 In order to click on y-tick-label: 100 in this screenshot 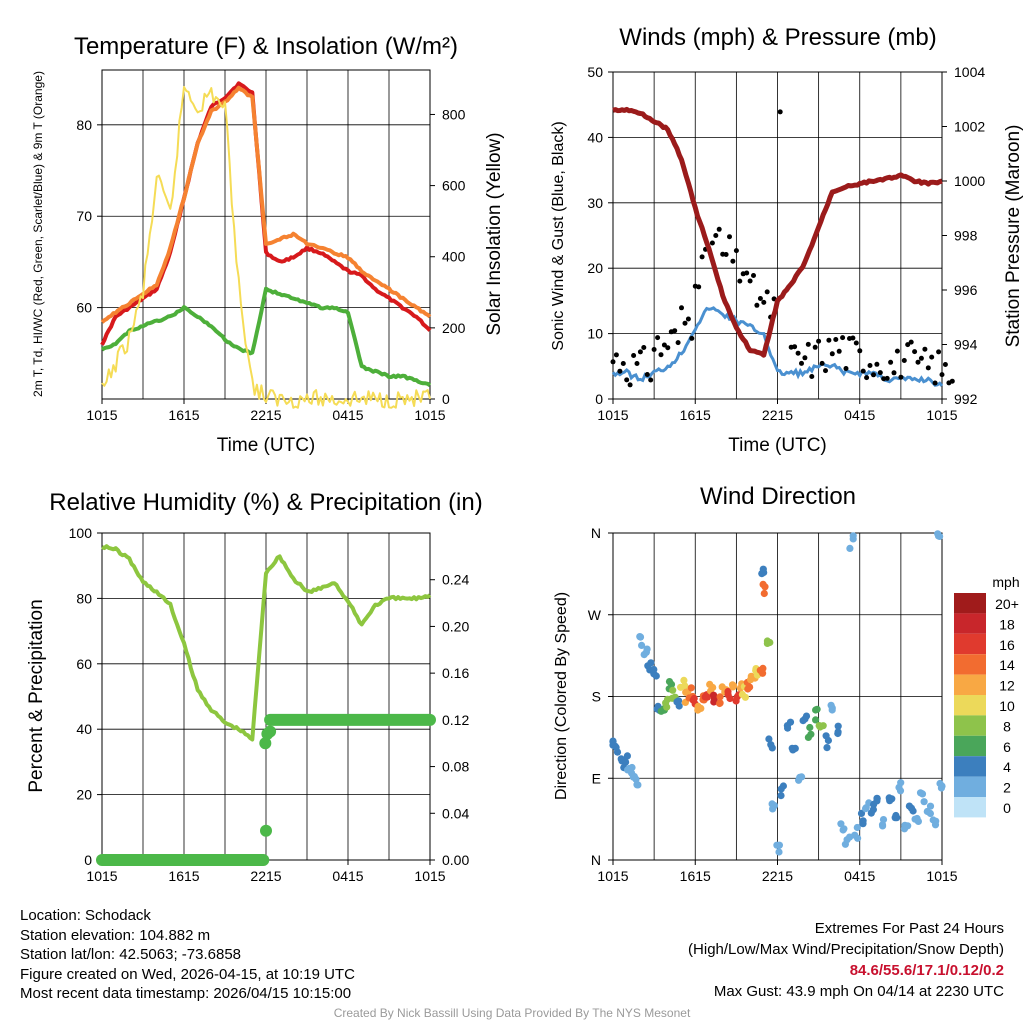, I will do `click(81, 533)`.